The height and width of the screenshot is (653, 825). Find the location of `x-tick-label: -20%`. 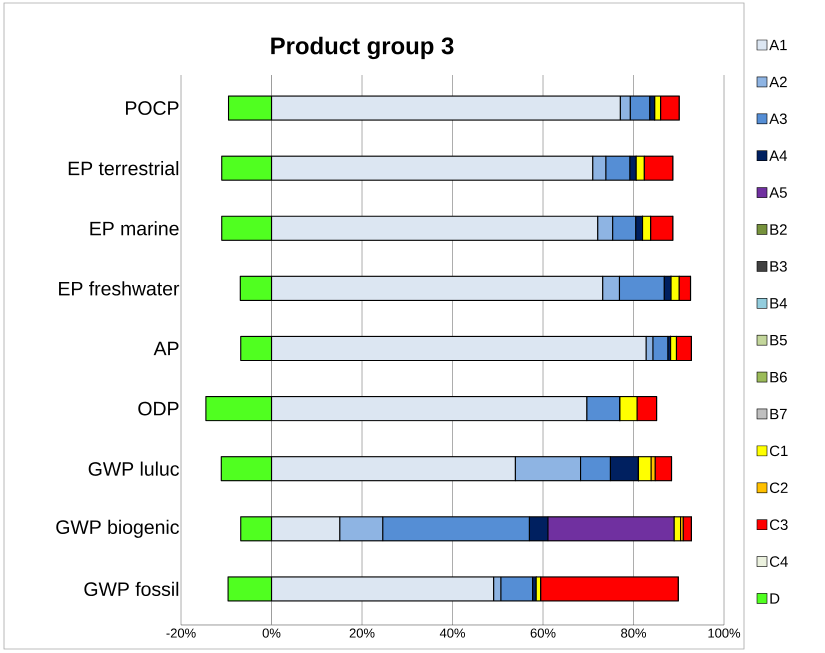

x-tick-label: -20% is located at coordinates (181, 633).